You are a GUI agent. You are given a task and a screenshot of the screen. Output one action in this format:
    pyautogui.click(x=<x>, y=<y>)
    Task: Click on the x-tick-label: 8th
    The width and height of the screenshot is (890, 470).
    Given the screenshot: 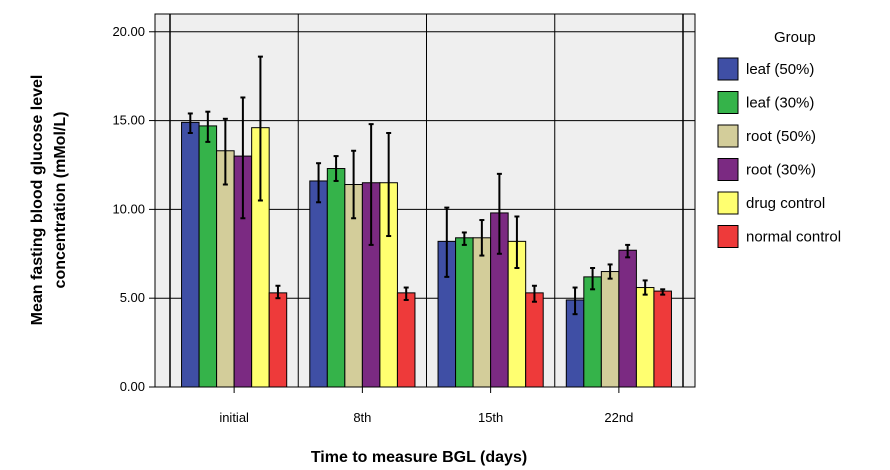 What is the action you would take?
    pyautogui.click(x=362, y=417)
    